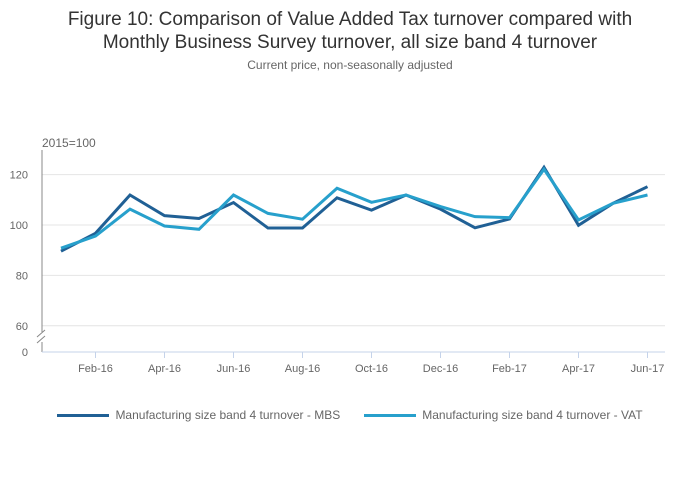 This screenshot has height=502, width=700. What do you see at coordinates (19, 226) in the screenshot?
I see `y-tick-label: 100` at bounding box center [19, 226].